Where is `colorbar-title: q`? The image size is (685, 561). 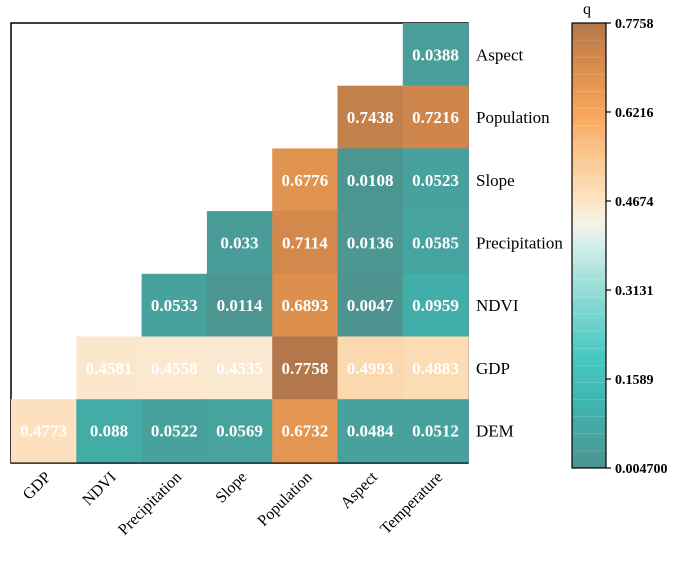 colorbar-title: q is located at coordinates (587, 9).